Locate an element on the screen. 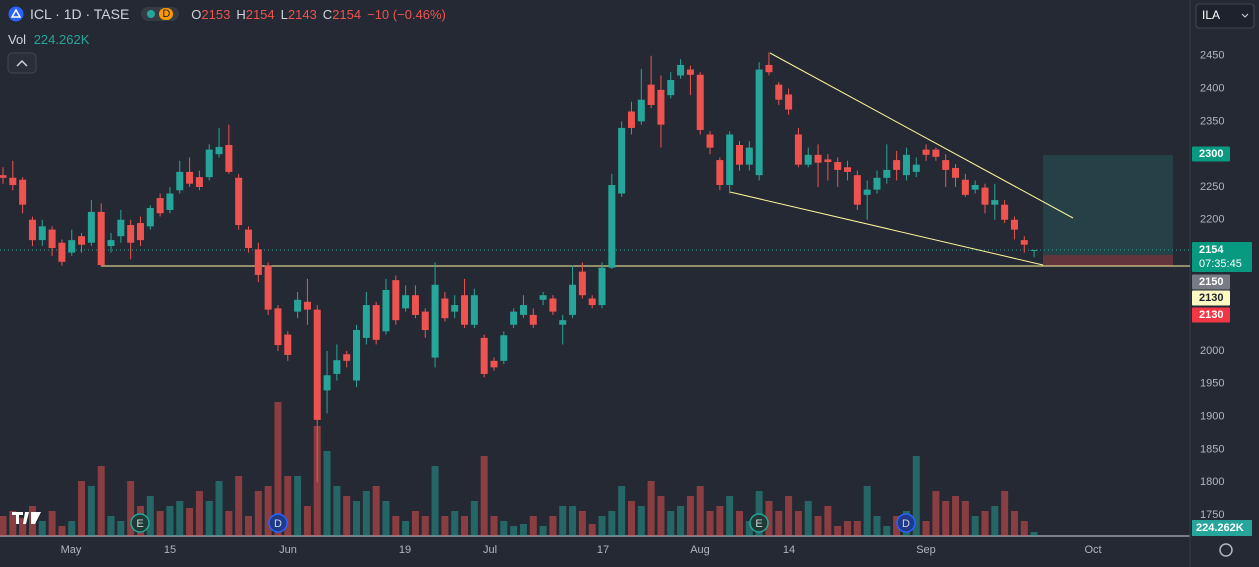 Image resolution: width=1259 pixels, height=567 pixels. status-pill: D is located at coordinates (160, 14).